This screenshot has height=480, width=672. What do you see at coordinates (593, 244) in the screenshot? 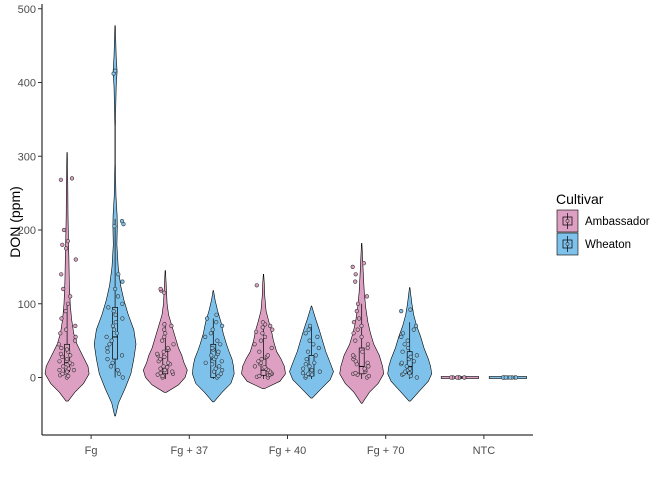
I see `legend-key-wheaton: Wheaton` at bounding box center [593, 244].